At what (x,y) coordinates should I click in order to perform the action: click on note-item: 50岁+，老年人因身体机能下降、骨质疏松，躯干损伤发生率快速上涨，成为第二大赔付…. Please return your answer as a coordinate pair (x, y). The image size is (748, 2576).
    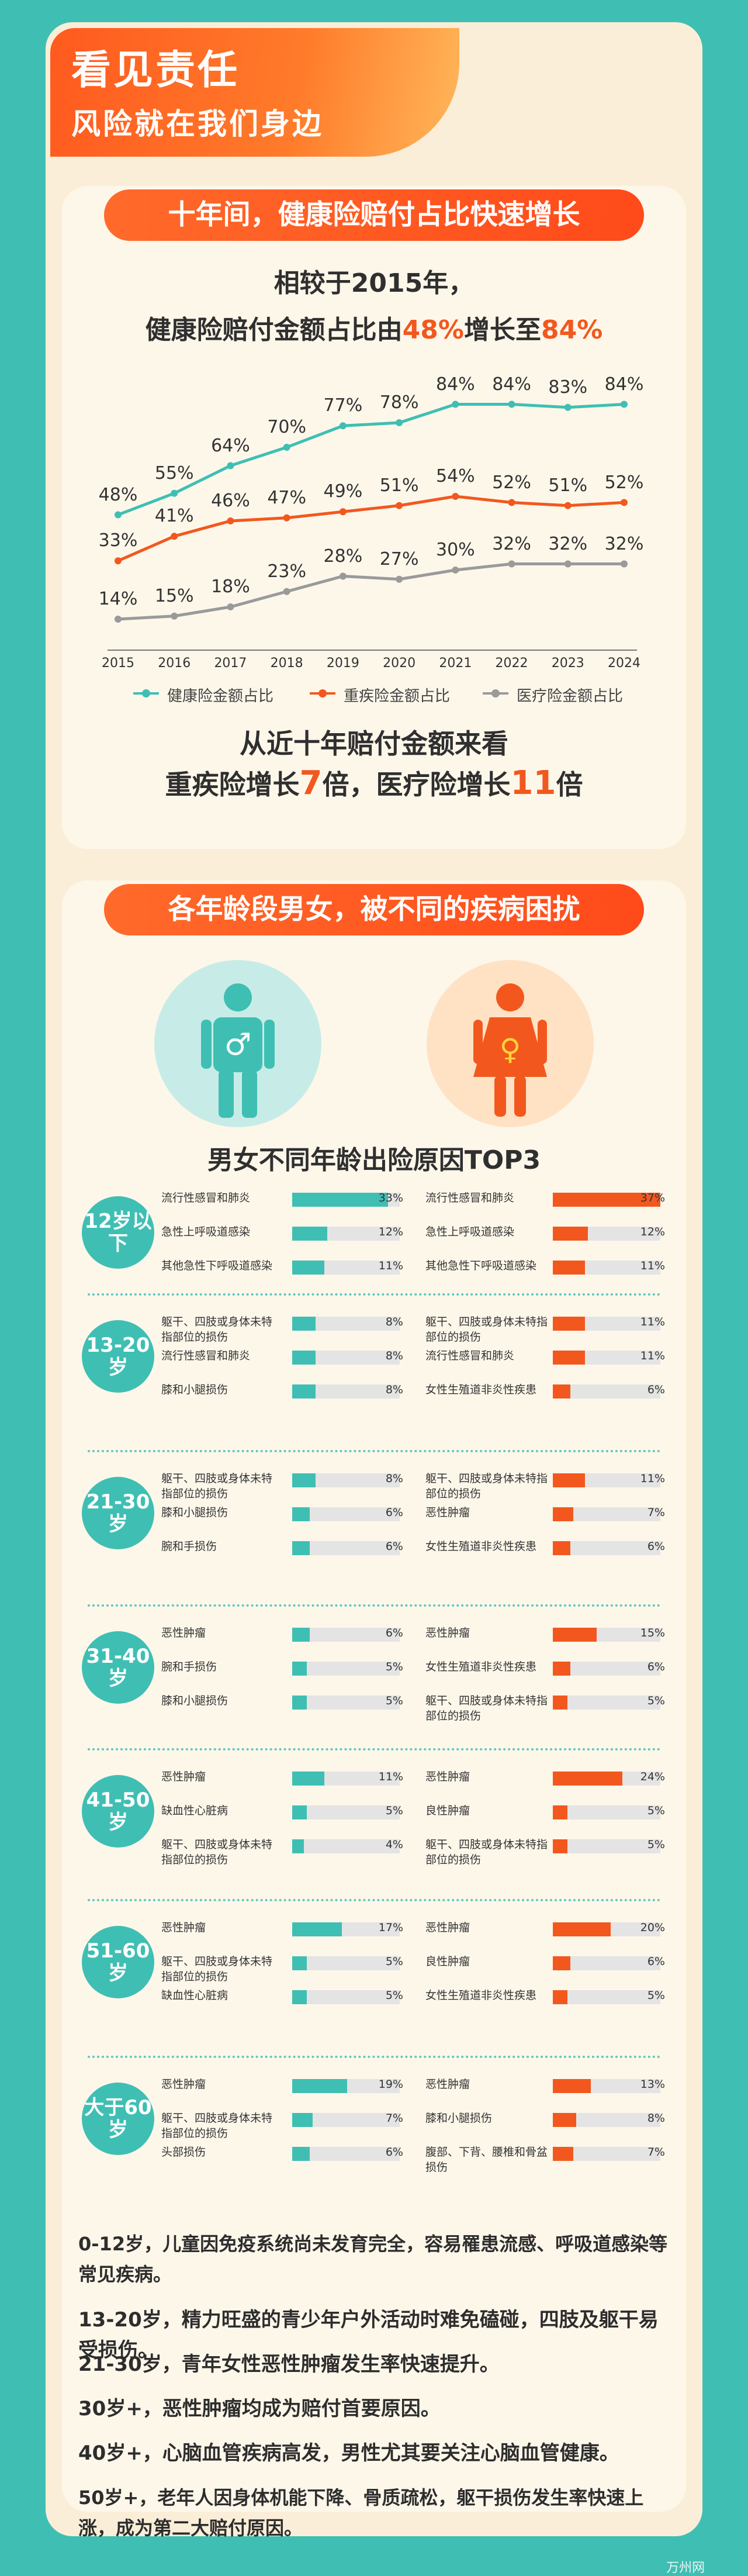
    Looking at the image, I should click on (361, 2513).